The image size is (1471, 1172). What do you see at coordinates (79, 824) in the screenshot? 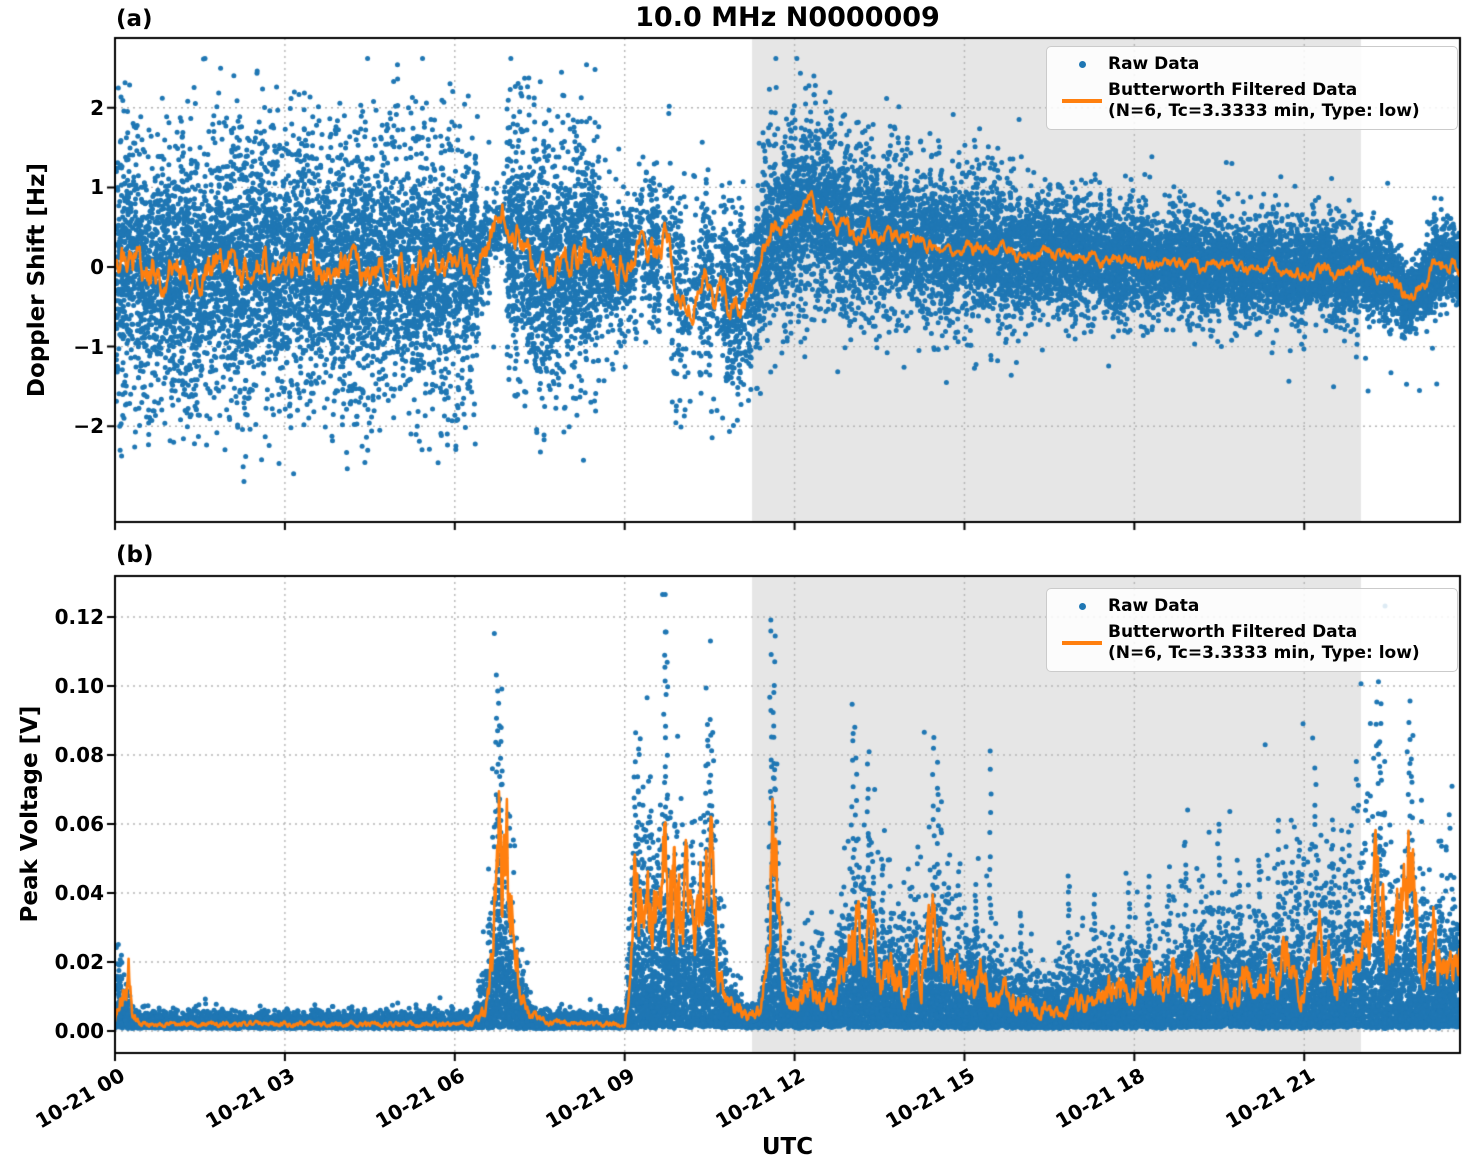
I see `y-tick-label: 0.06` at bounding box center [79, 824].